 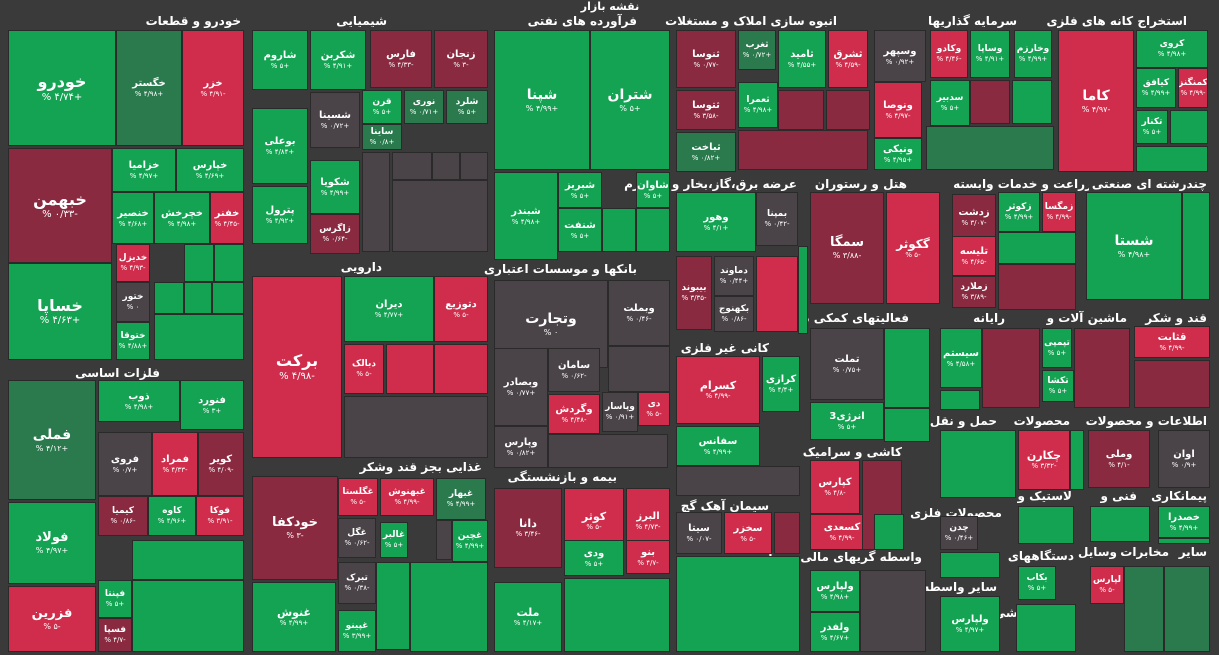 I want to click on stock-tile: خگستر +۴/۹۸ %, so click(x=149, y=88).